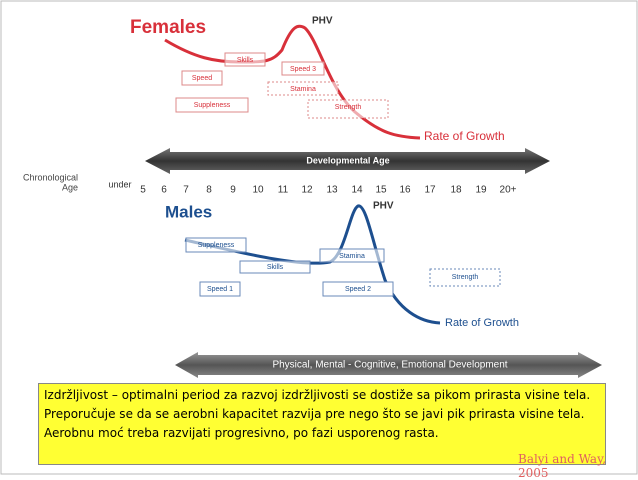 The width and height of the screenshot is (638, 480). I want to click on age-label: 16, so click(405, 190).